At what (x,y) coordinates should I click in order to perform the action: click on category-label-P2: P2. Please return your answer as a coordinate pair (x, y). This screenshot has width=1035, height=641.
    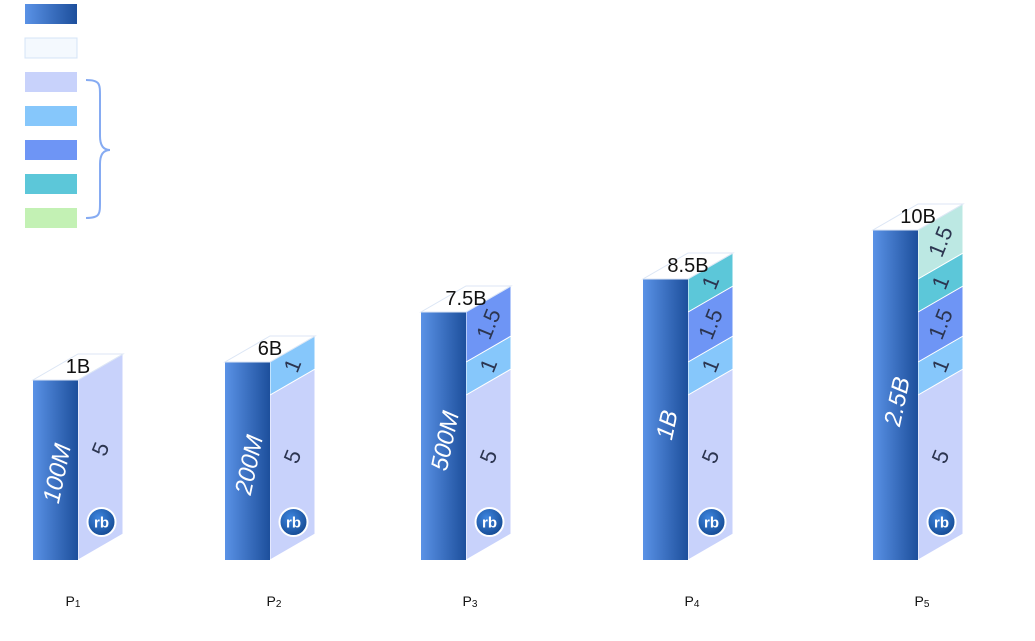
    Looking at the image, I should click on (274, 601).